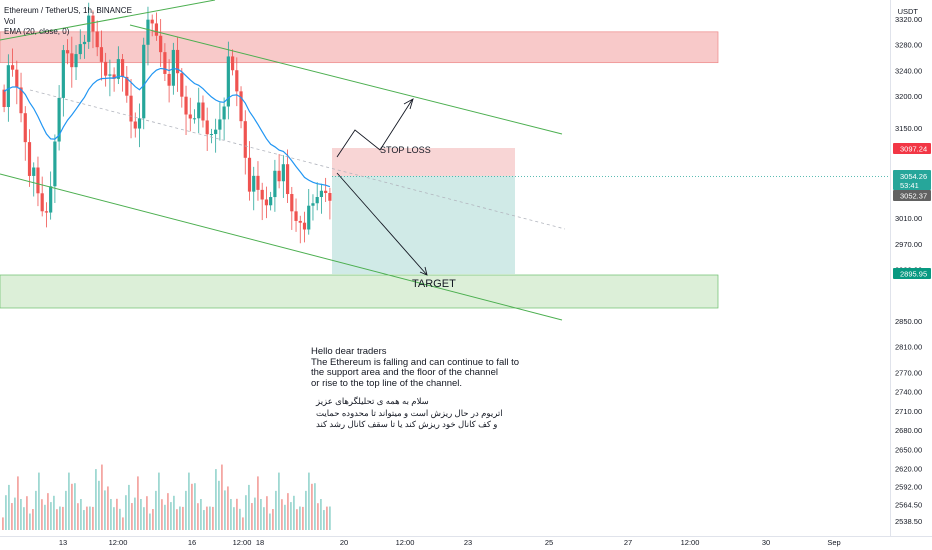  Describe the element at coordinates (405, 150) in the screenshot. I see `stop-loss-label: STOP LOSS` at that location.